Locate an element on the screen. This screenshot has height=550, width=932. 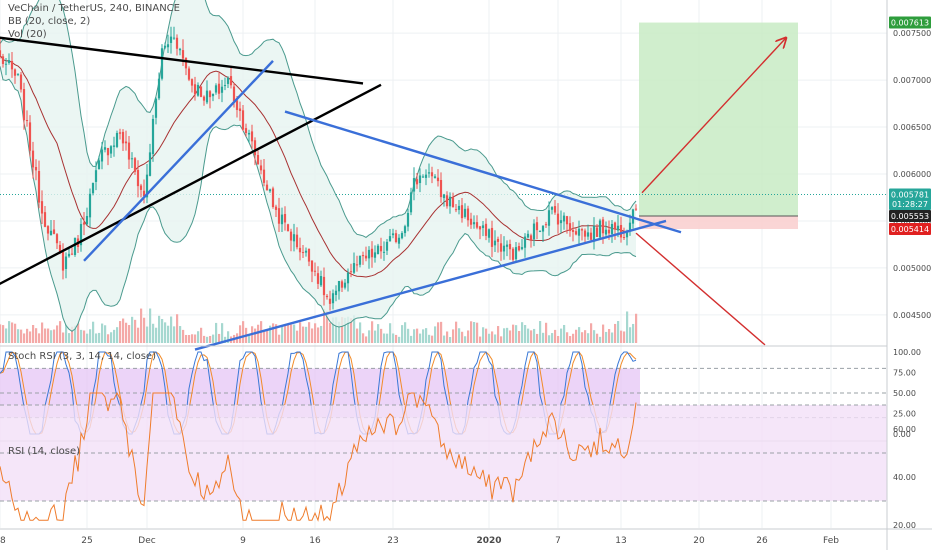
bb-legend: BB (20, close, 2) is located at coordinates (49, 21).